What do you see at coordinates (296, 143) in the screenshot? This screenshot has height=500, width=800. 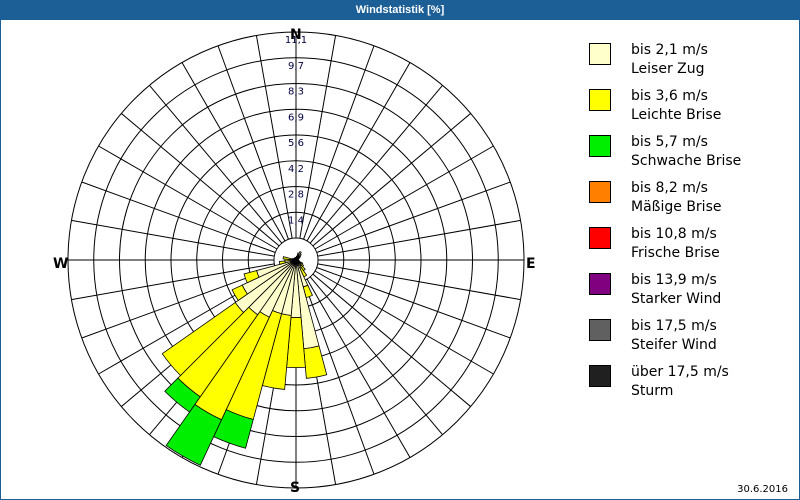 I see `svg-text: 5,6` at bounding box center [296, 143].